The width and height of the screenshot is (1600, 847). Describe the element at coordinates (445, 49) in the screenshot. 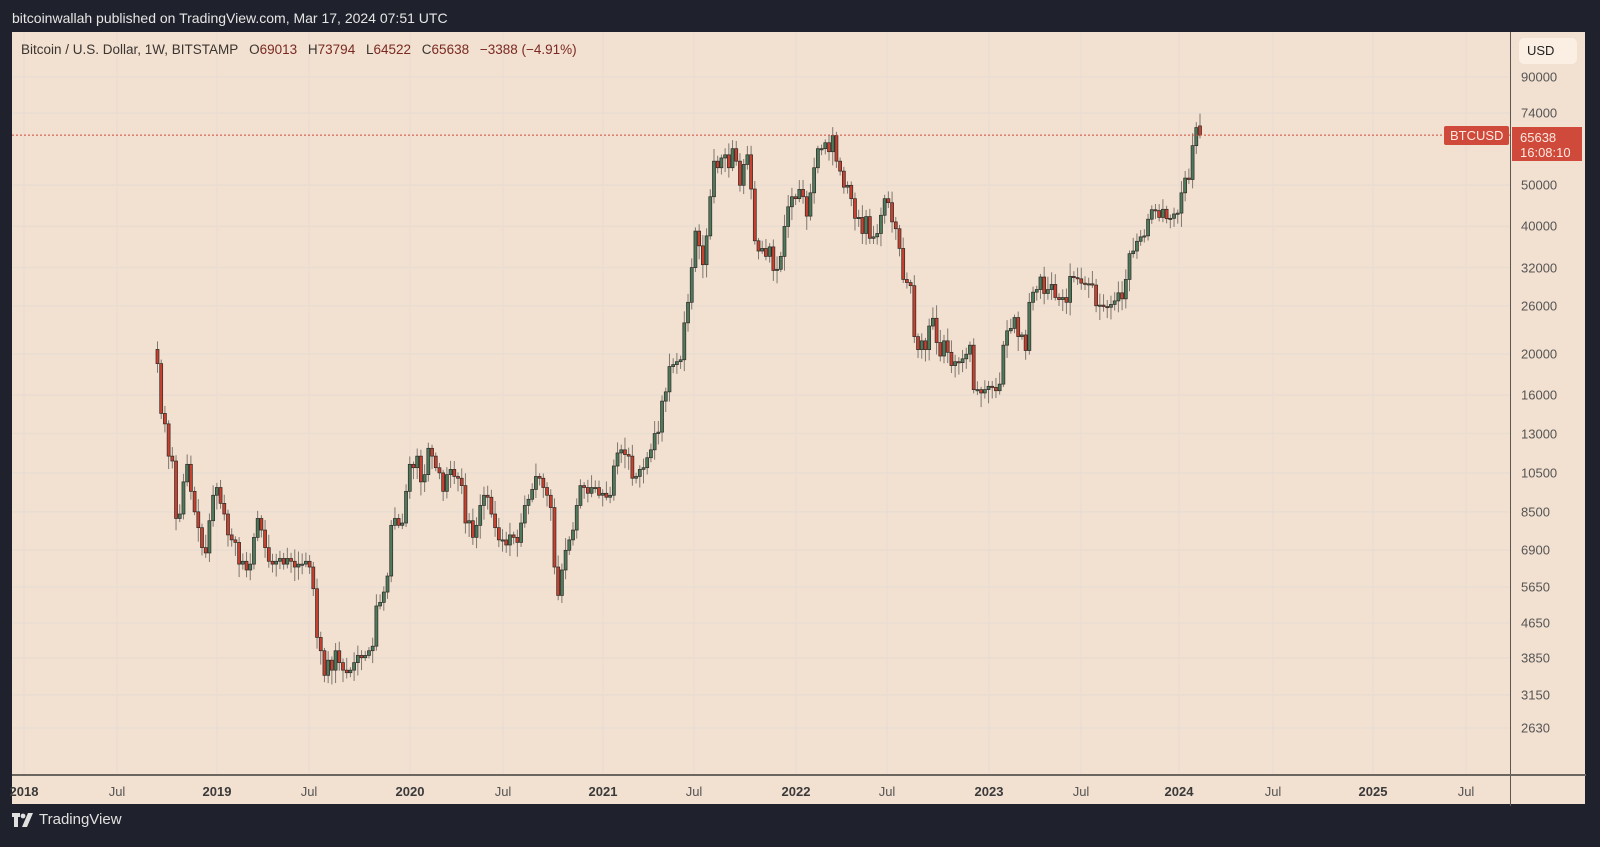

I see `ohlc-close: C65638` at that location.